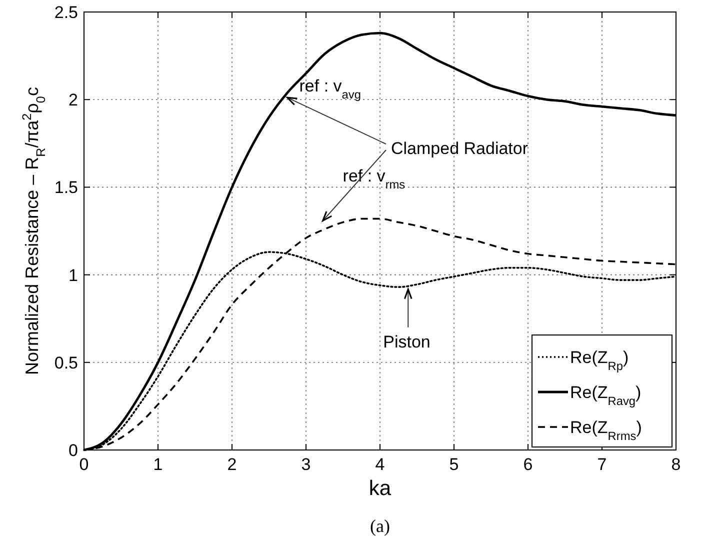 This screenshot has width=706, height=548. I want to click on y-tick-label: 2, so click(73, 100).